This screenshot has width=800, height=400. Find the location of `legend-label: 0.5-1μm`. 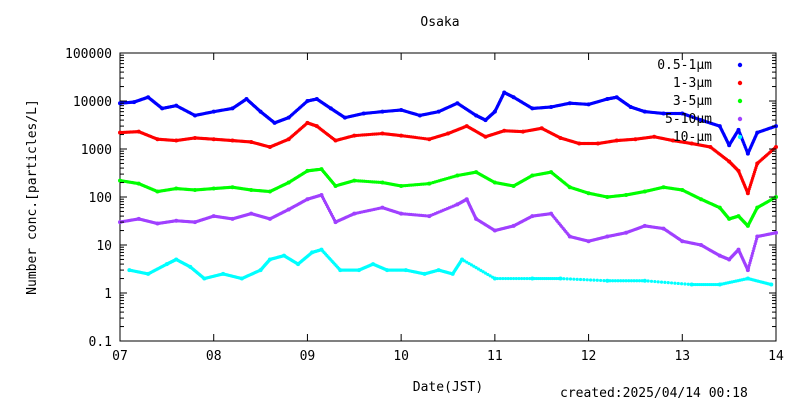

legend-label: 0.5-1μm is located at coordinates (684, 65).